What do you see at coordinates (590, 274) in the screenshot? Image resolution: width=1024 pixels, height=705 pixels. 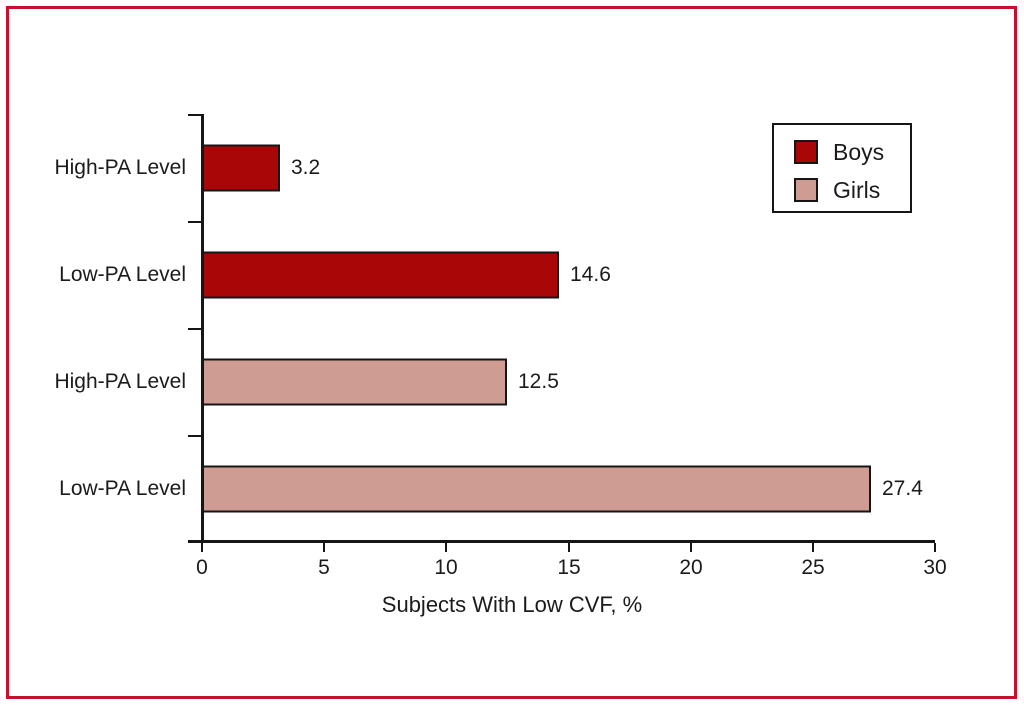 I see `bar-value-label: 14.6` at bounding box center [590, 274].